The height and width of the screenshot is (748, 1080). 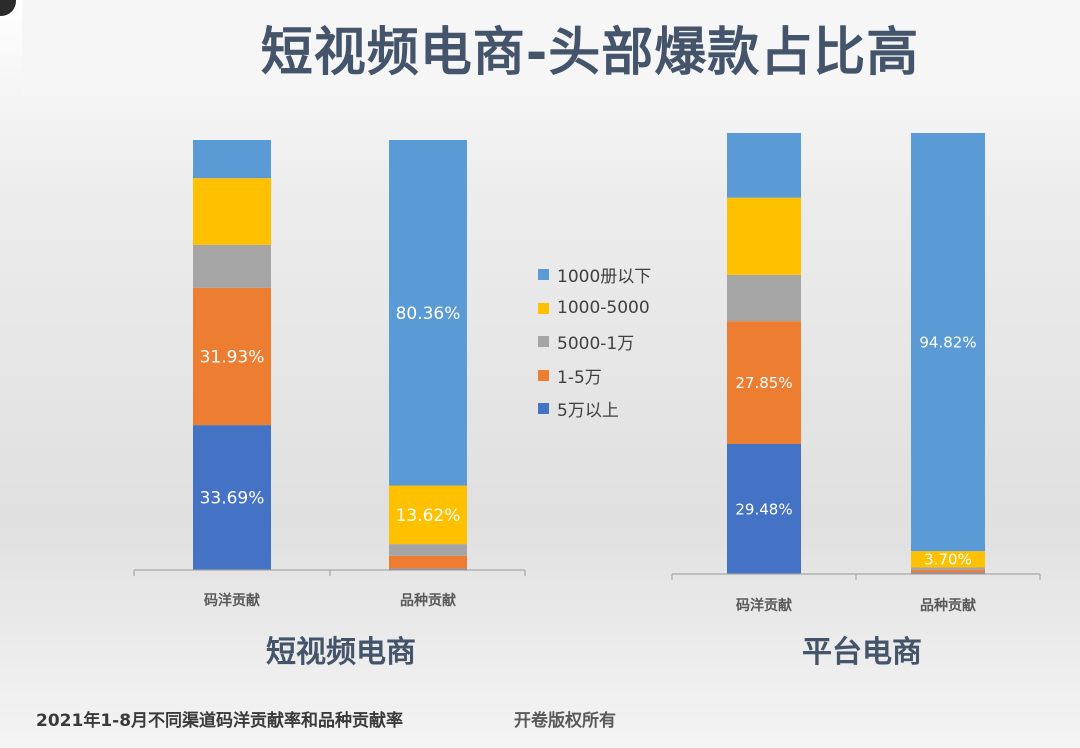 I want to click on data-label: 31.93%, so click(x=232, y=358).